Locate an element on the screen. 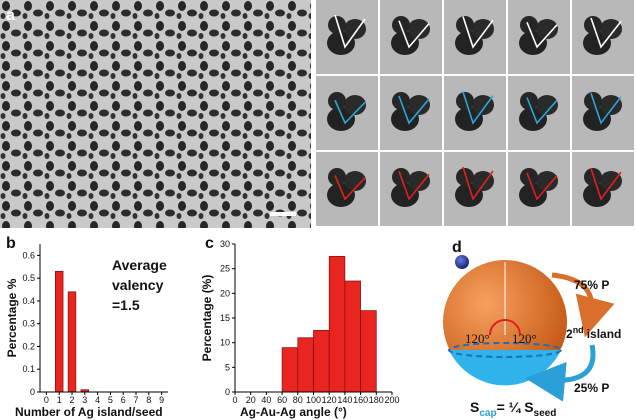  angle-arc is located at coordinates (505, 327).